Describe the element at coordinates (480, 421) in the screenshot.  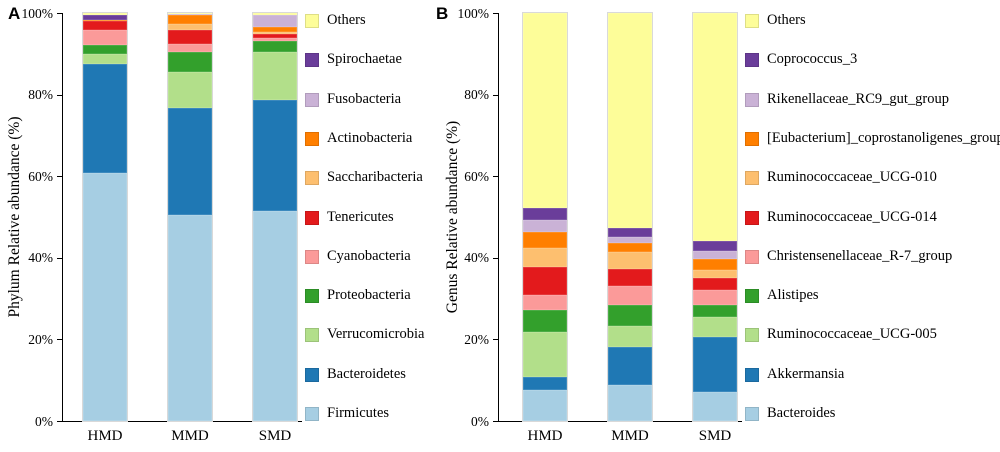
I see `y-tick-label: 0%` at that location.